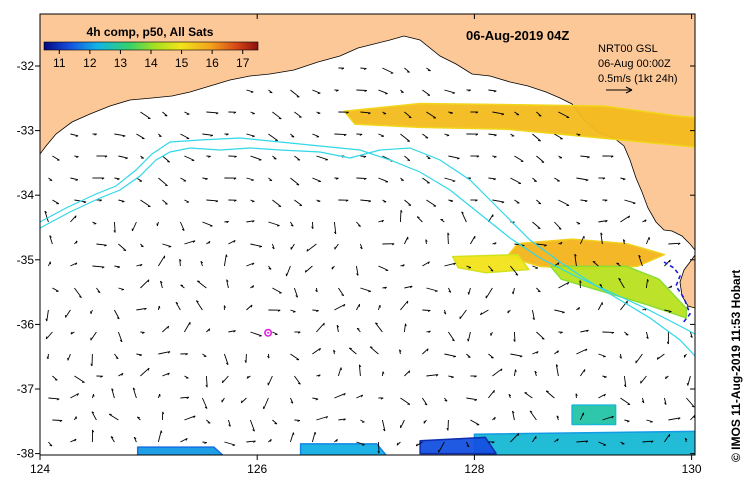  Describe the element at coordinates (474, 469) in the screenshot. I see `x-tick-label: 128` at that location.